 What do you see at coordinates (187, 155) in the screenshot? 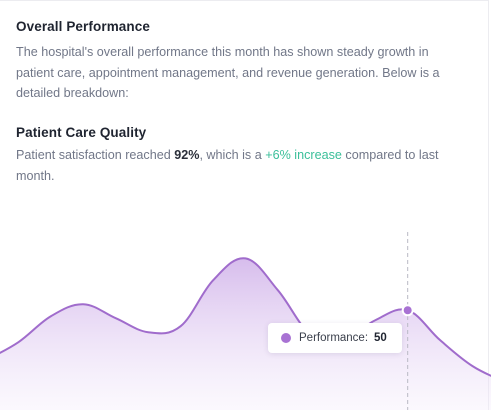
I see `satisfaction-value: 92%` at bounding box center [187, 155].